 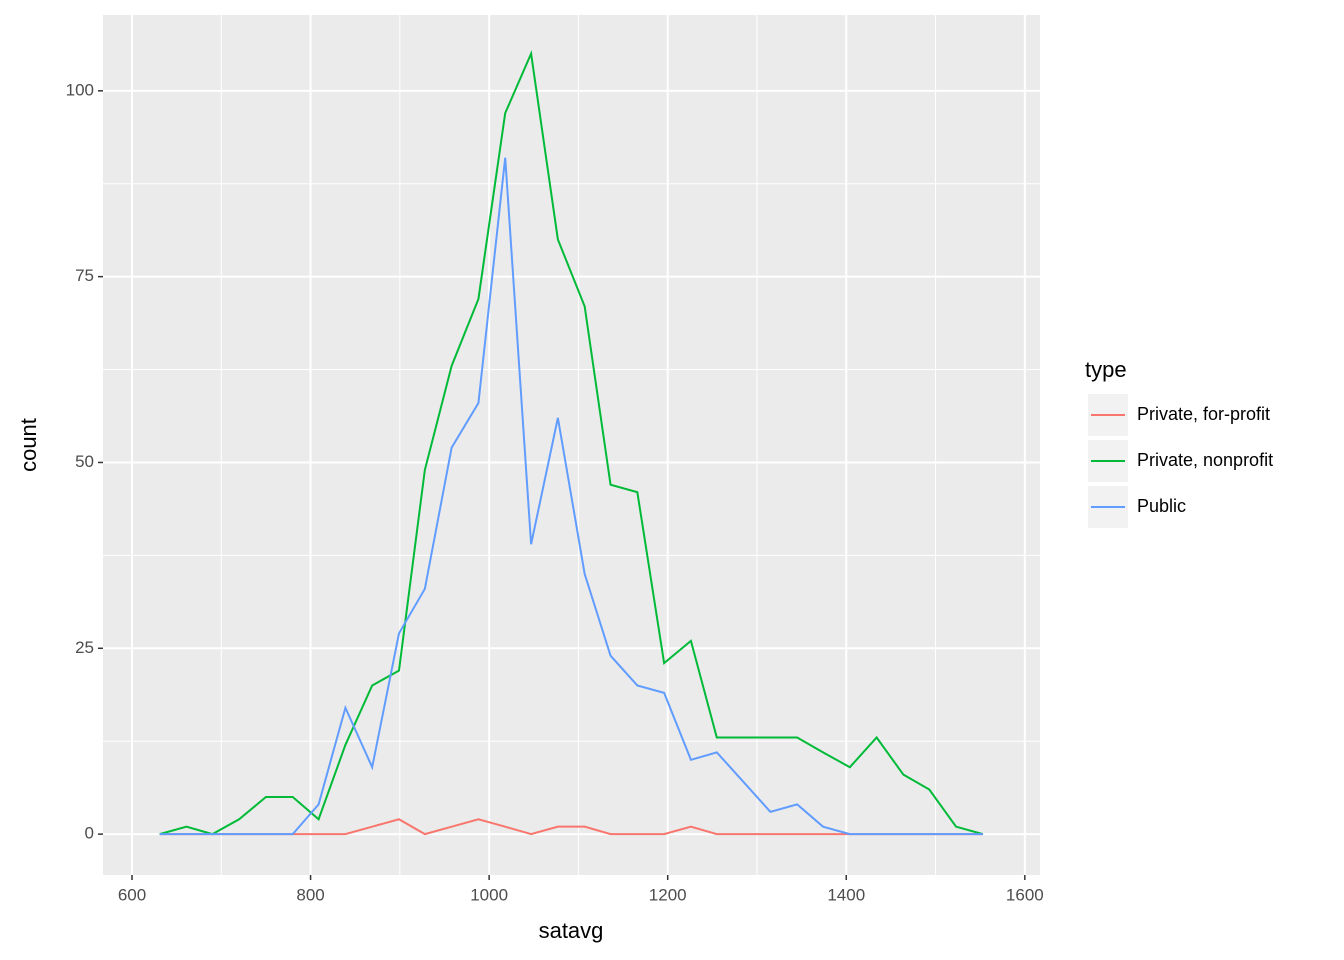 I want to click on x-tick-label: 1600, so click(x=1025, y=894).